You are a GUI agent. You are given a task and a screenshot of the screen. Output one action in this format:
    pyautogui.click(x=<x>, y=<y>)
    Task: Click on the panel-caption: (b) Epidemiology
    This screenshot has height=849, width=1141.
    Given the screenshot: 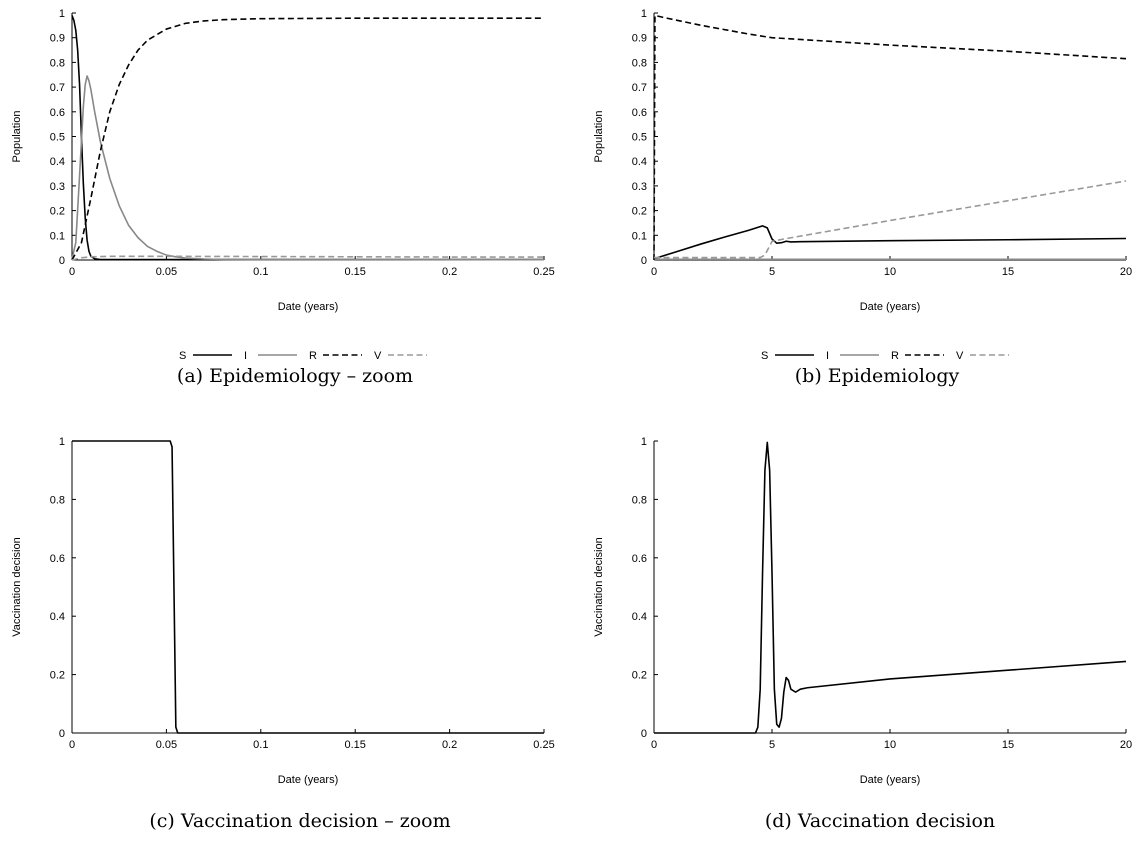 What is the action you would take?
    pyautogui.click(x=877, y=376)
    